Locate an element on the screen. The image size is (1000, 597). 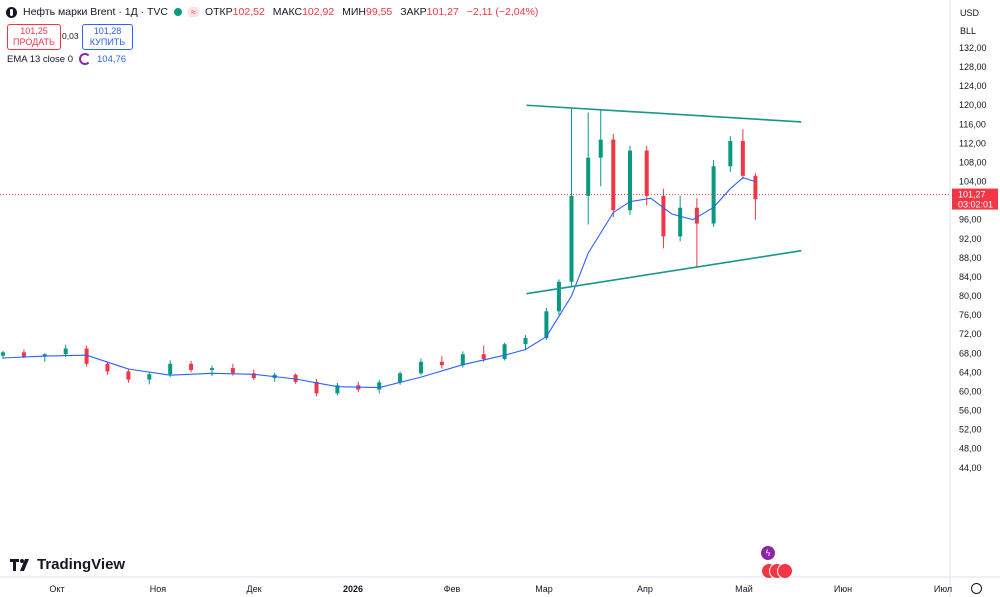
compare-icon: ≈ is located at coordinates (193, 12).